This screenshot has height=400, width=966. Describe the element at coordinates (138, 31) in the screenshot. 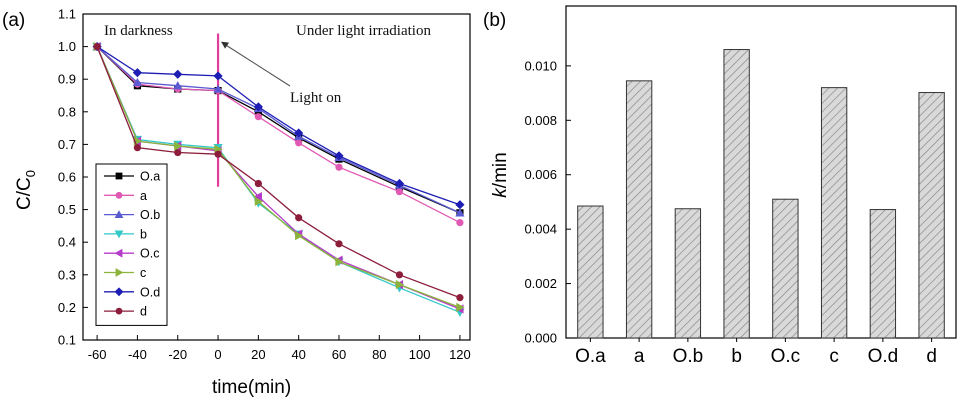

I see `panel-a-dark-annotation: In darkness` at that location.